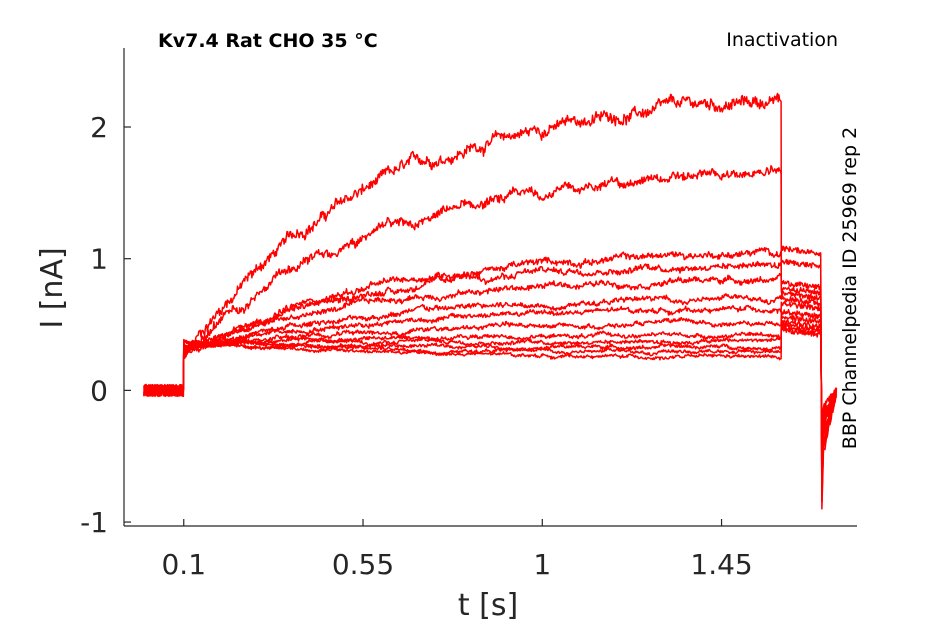 Image resolution: width=945 pixels, height=624 pixels. I want to click on header-right-title: Inactivation, so click(782, 40).